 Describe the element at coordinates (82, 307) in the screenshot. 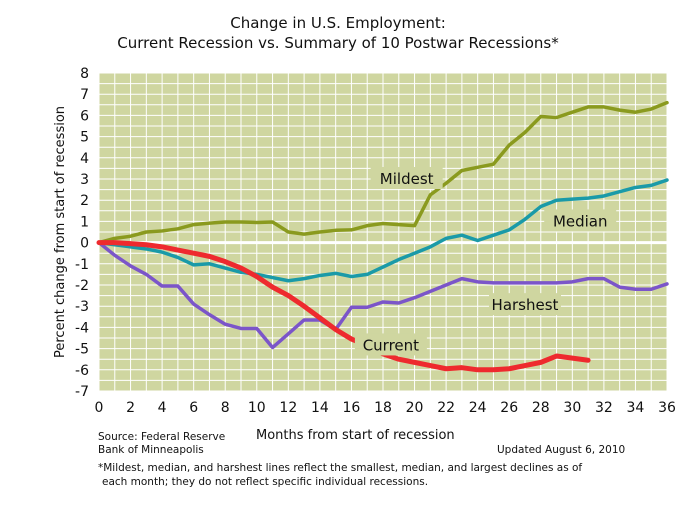

I see `y-tick-label: -3` at that location.